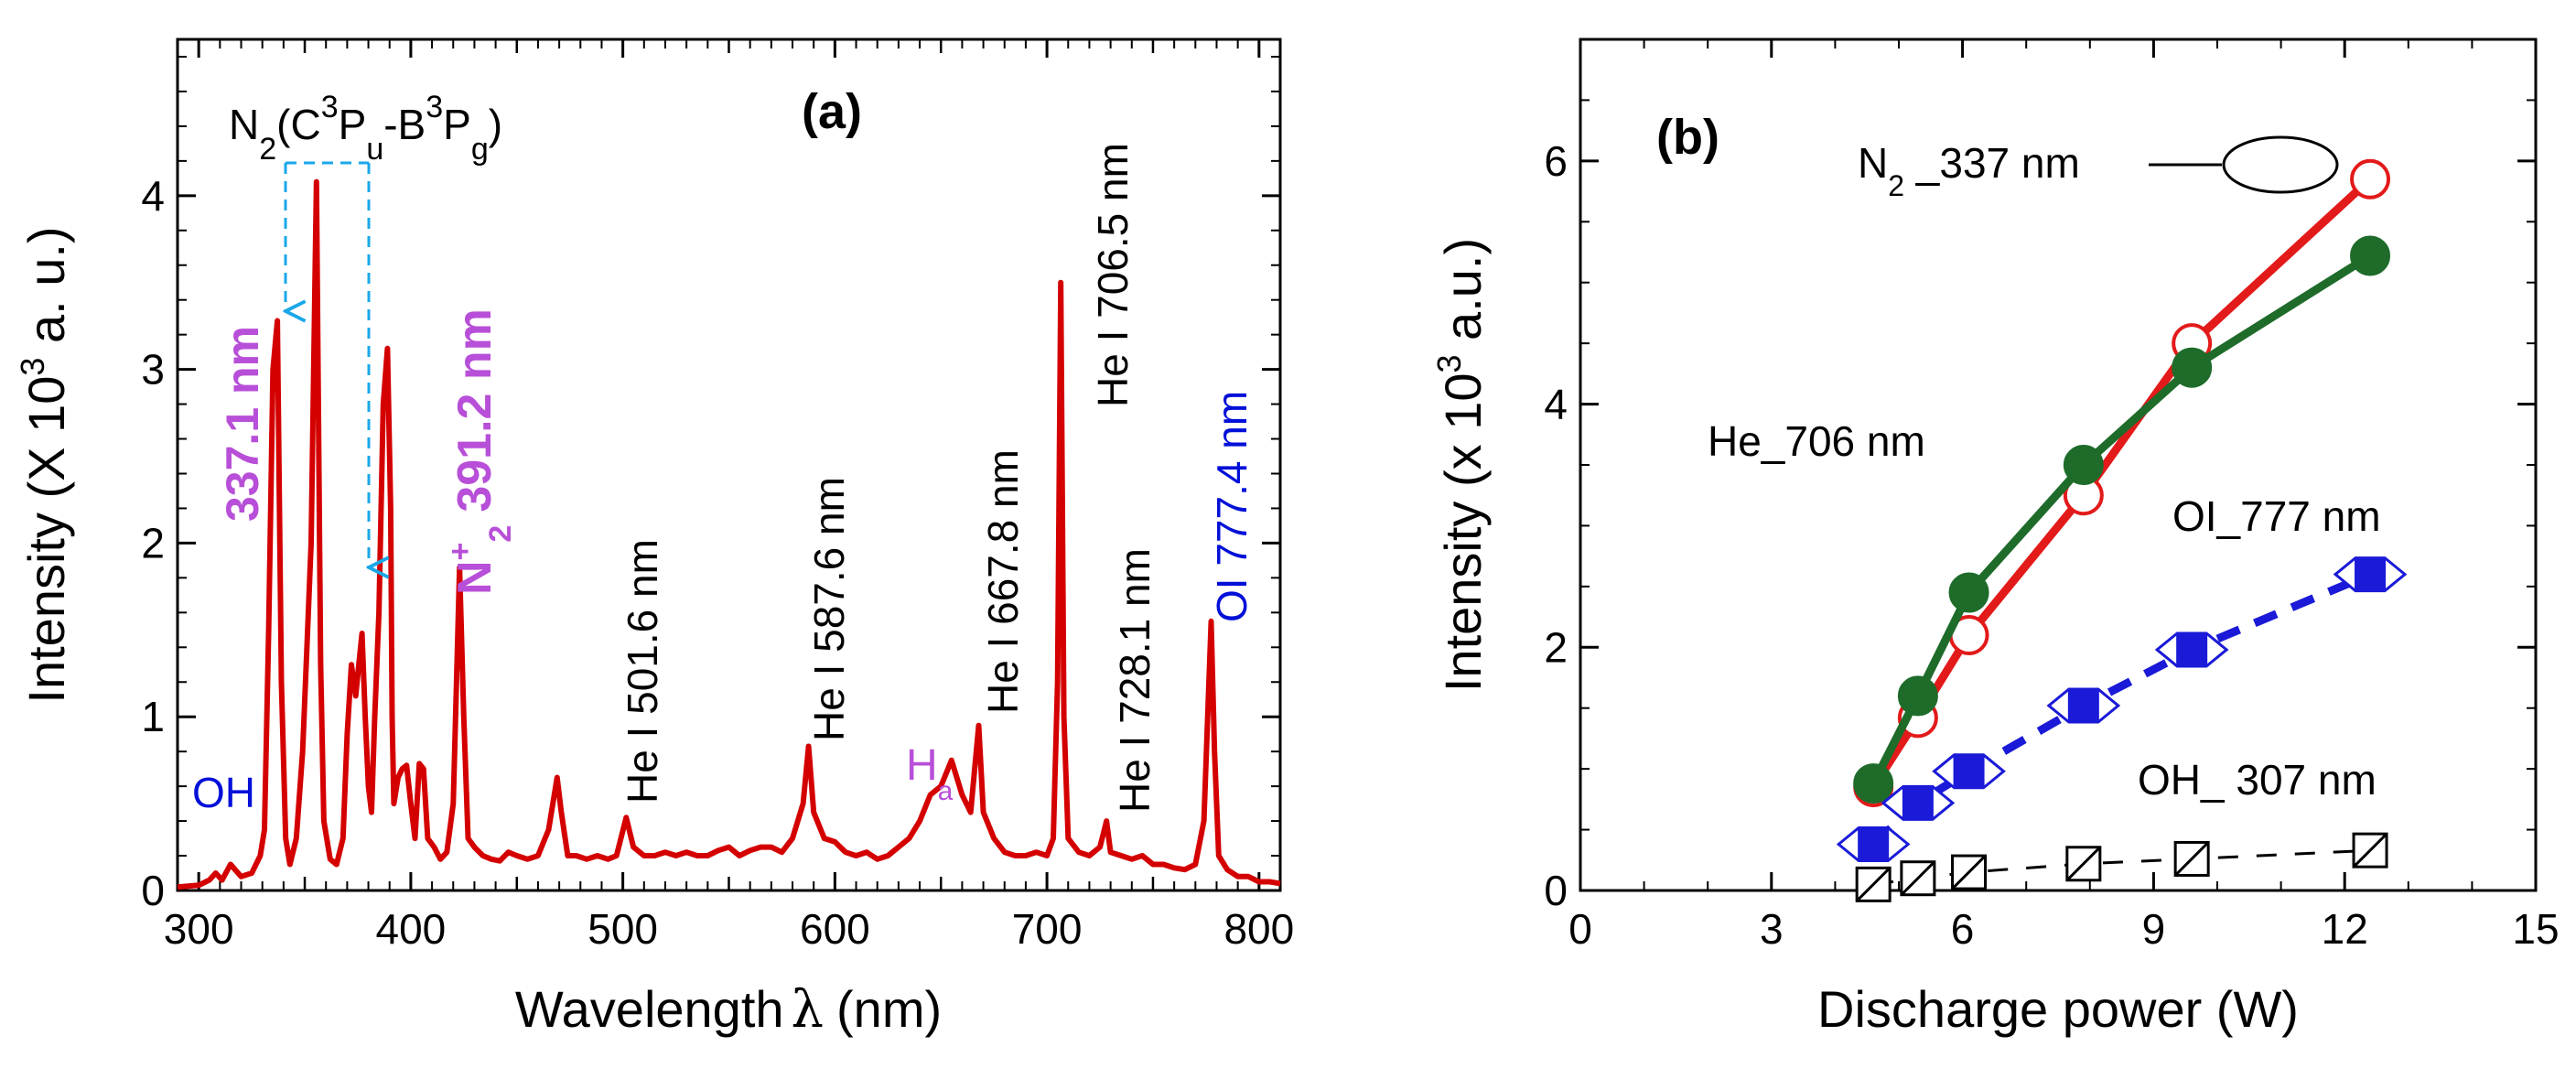  Describe the element at coordinates (411, 929) in the screenshot. I see `panel-a-x-tick-label: 400` at that location.